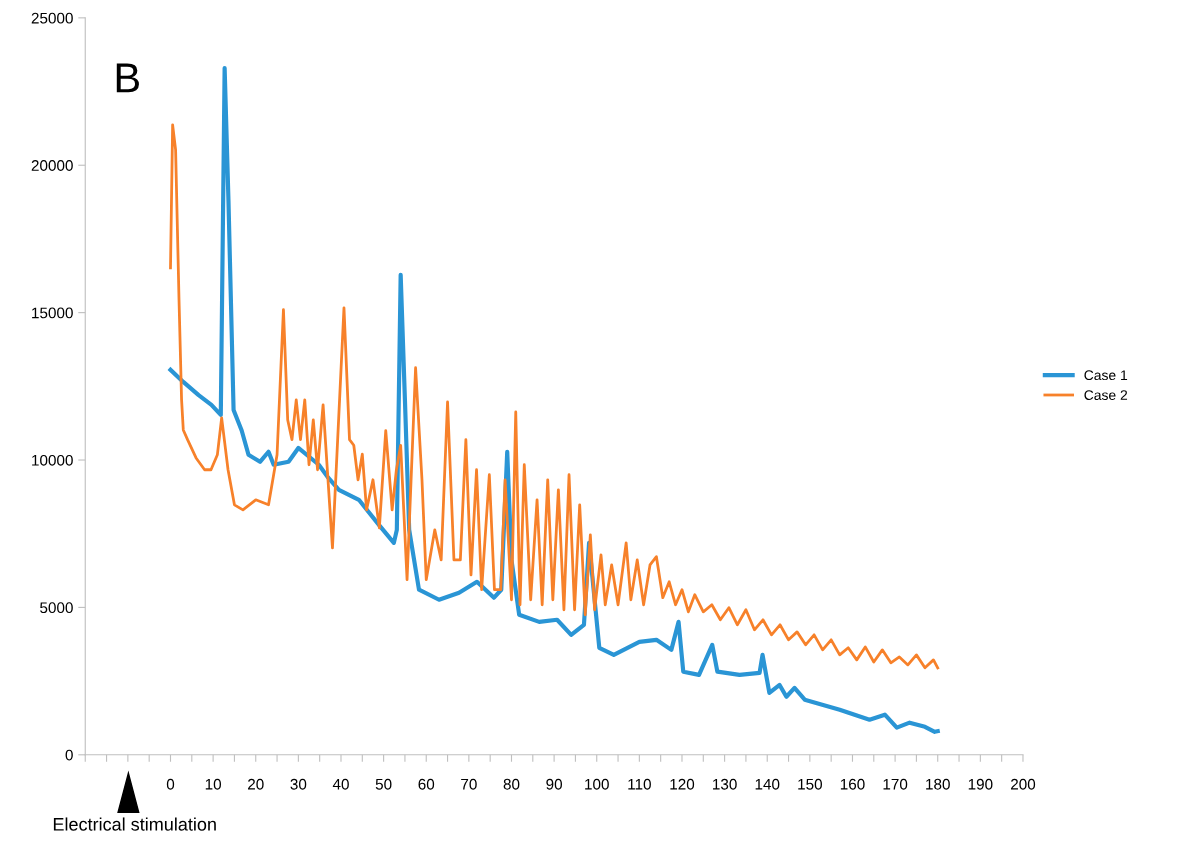  I want to click on legend-label: Case 2, so click(1106, 395).